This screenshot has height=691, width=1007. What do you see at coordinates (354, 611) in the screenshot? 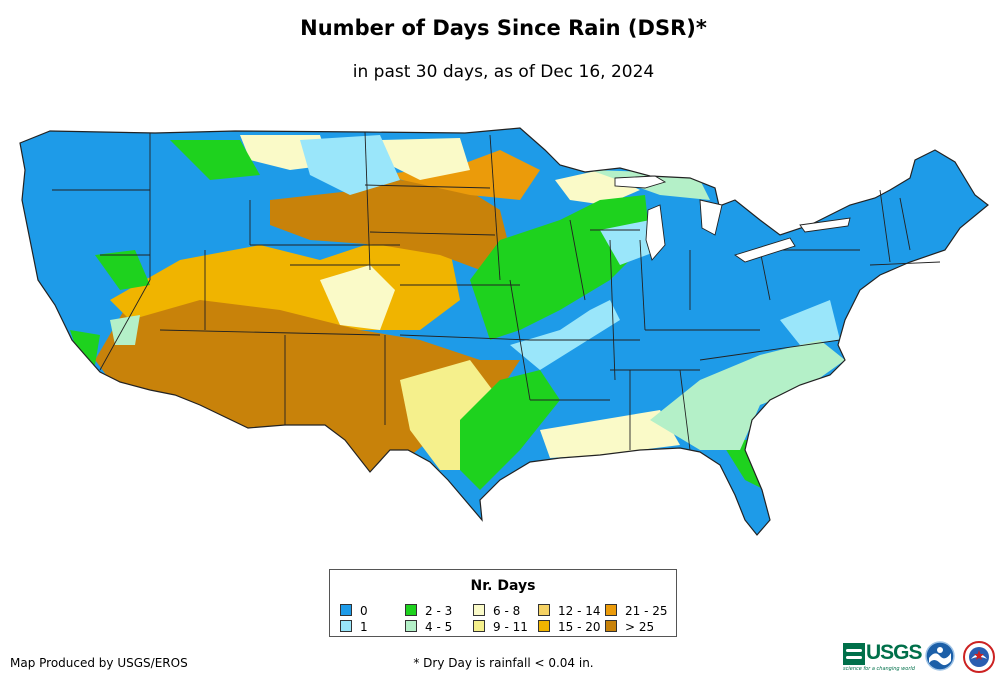
I see `legend-item: 0` at bounding box center [354, 611].